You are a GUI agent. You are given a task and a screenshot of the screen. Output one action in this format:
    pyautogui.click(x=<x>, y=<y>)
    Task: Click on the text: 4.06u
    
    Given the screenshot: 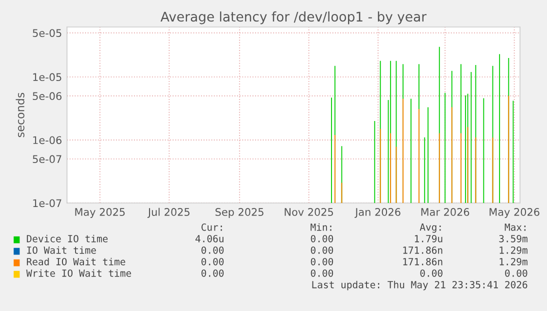 What is the action you would take?
    pyautogui.click(x=209, y=238)
    